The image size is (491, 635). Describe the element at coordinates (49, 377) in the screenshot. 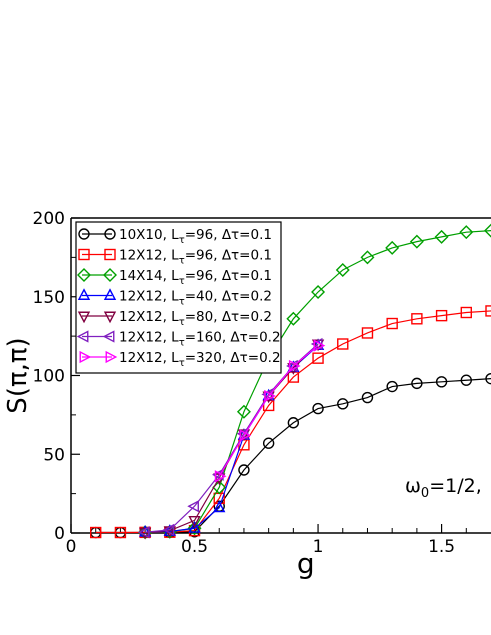

I see `y-tick-label: 100` at that location.